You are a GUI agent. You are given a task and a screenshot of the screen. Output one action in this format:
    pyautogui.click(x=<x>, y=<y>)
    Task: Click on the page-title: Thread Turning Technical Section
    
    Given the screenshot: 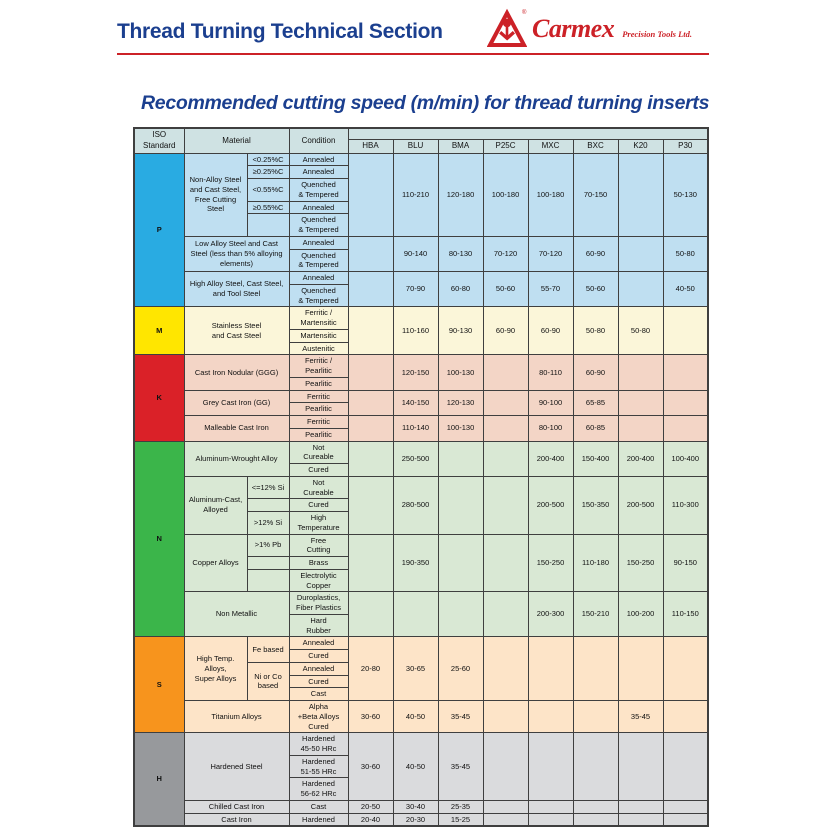 What is the action you would take?
    pyautogui.click(x=280, y=31)
    